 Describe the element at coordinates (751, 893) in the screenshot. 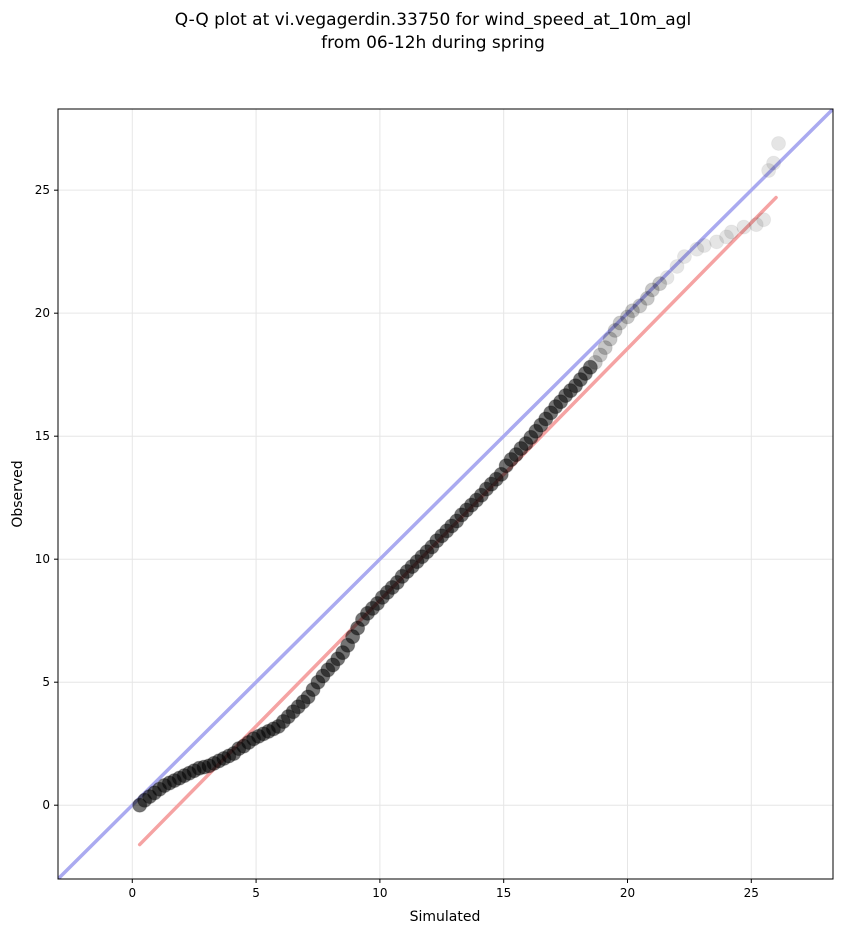

I see `x-tick-label-5: 25` at that location.